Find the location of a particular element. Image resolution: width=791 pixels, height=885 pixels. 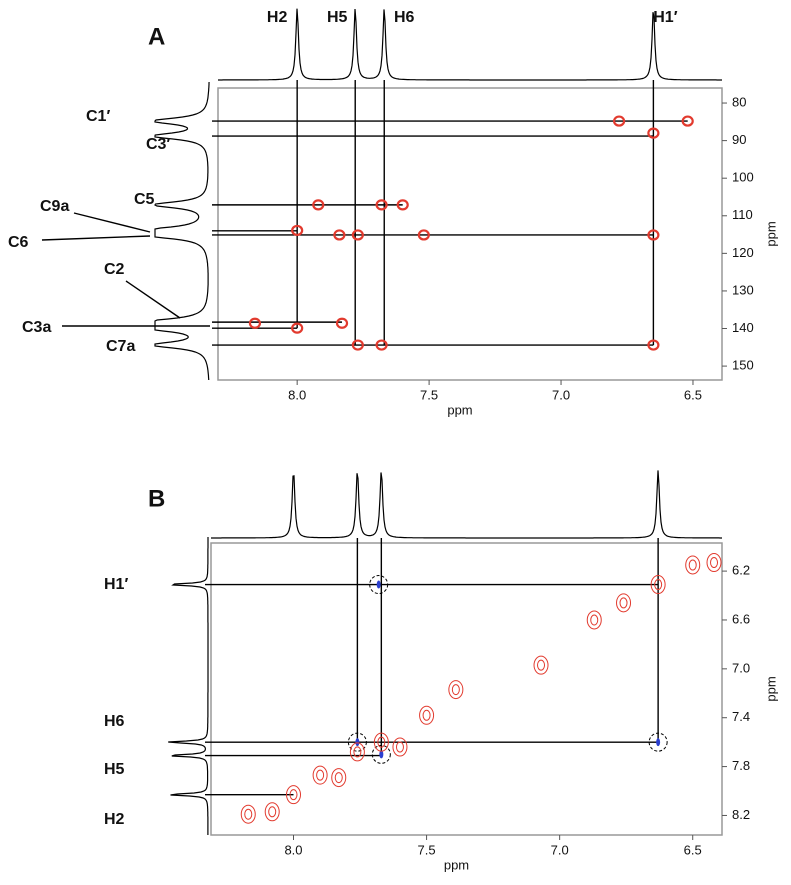

peak-label: H2 is located at coordinates (114, 819).